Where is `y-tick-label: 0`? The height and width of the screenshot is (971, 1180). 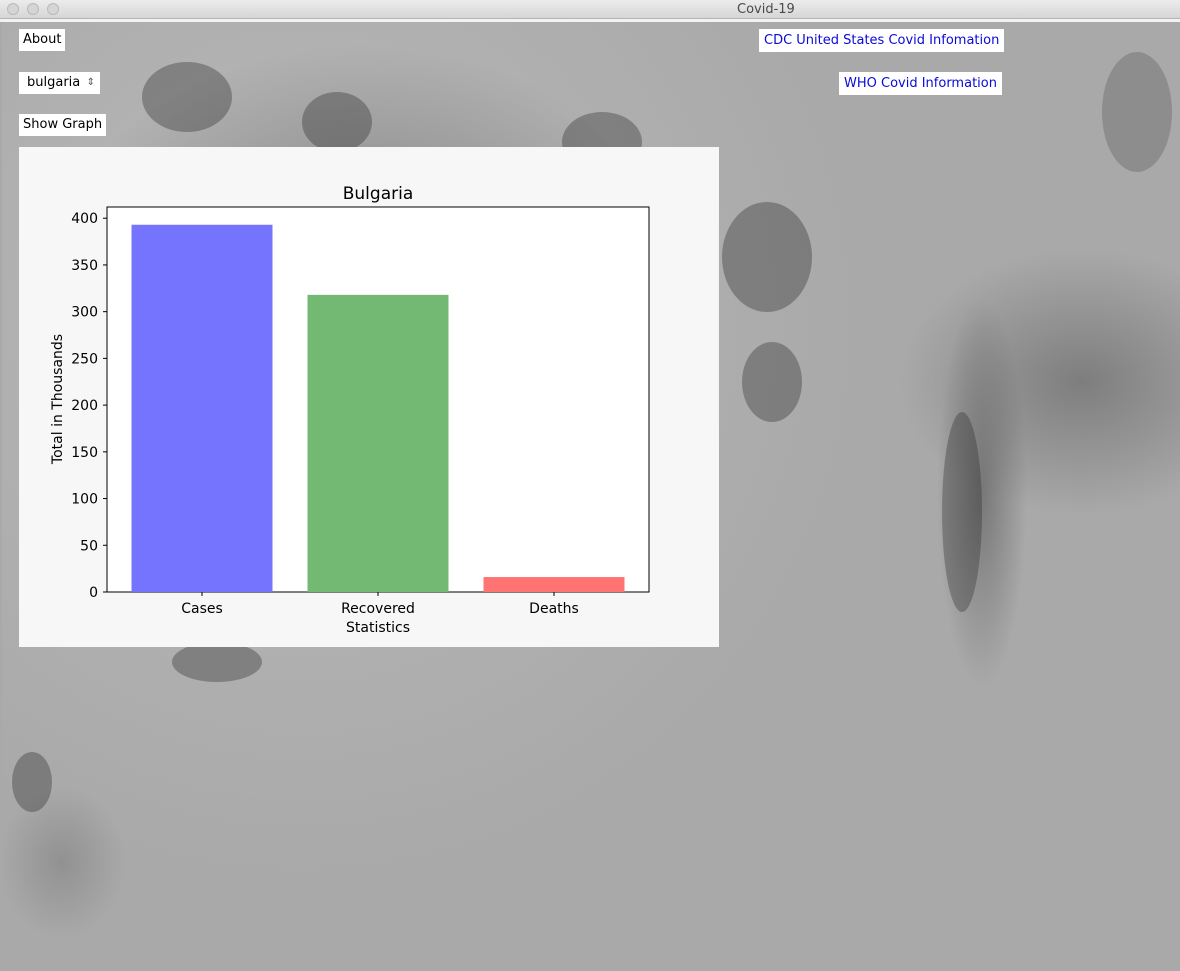
y-tick-label: 0 is located at coordinates (93, 593).